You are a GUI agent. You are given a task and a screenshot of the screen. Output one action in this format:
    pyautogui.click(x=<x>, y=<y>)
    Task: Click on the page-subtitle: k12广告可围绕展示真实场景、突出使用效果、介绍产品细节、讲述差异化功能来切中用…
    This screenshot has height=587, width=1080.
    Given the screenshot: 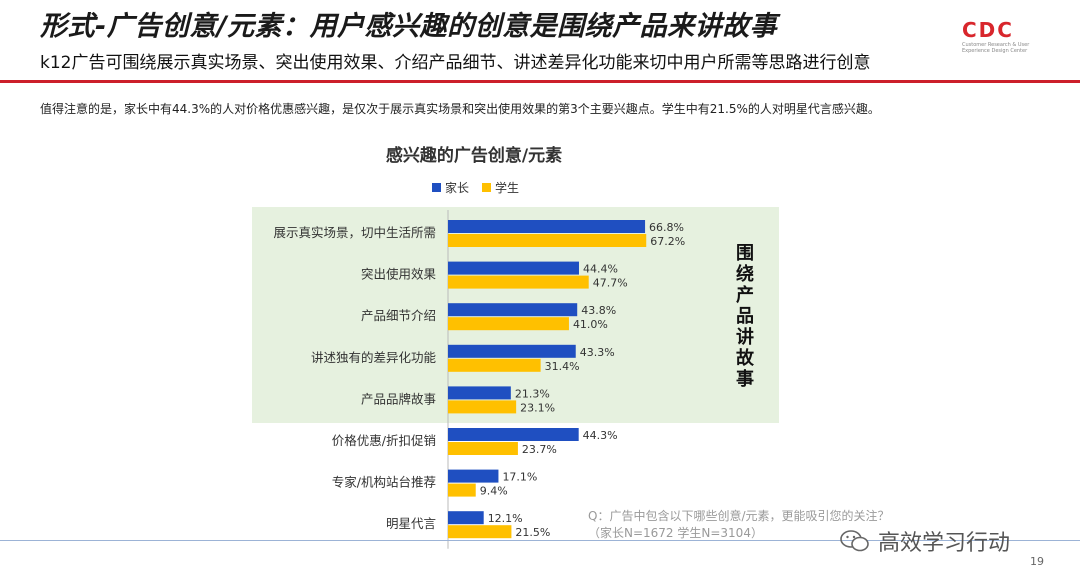 What is the action you would take?
    pyautogui.click(x=455, y=63)
    